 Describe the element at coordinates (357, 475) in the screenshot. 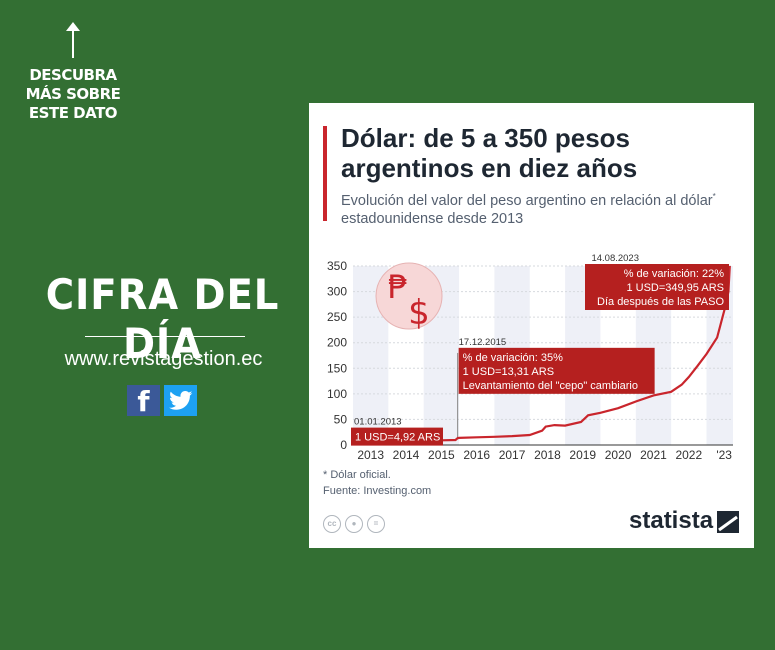

I see `footnote: * Dólar oficial.` at that location.